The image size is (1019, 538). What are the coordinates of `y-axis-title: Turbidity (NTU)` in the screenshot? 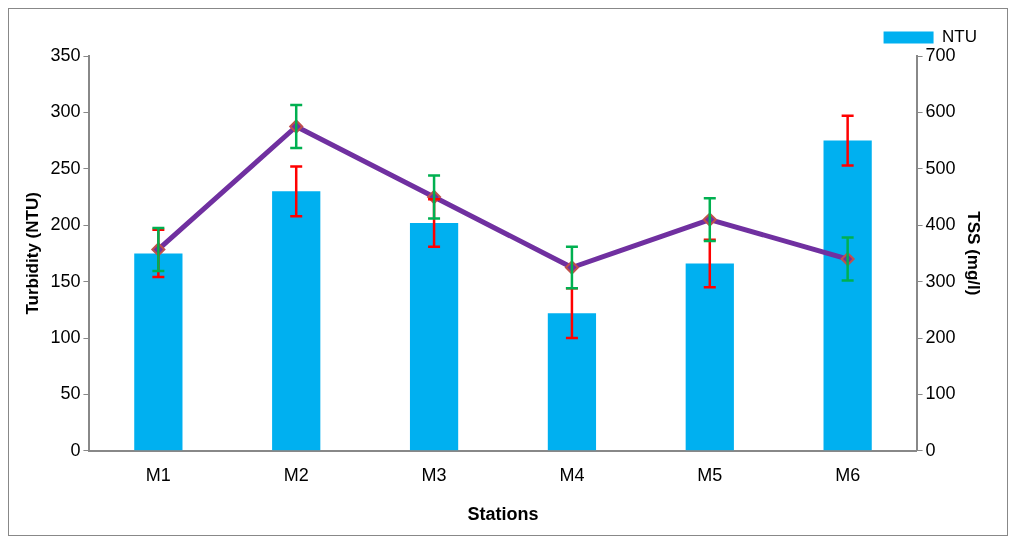 It's located at (32, 253).